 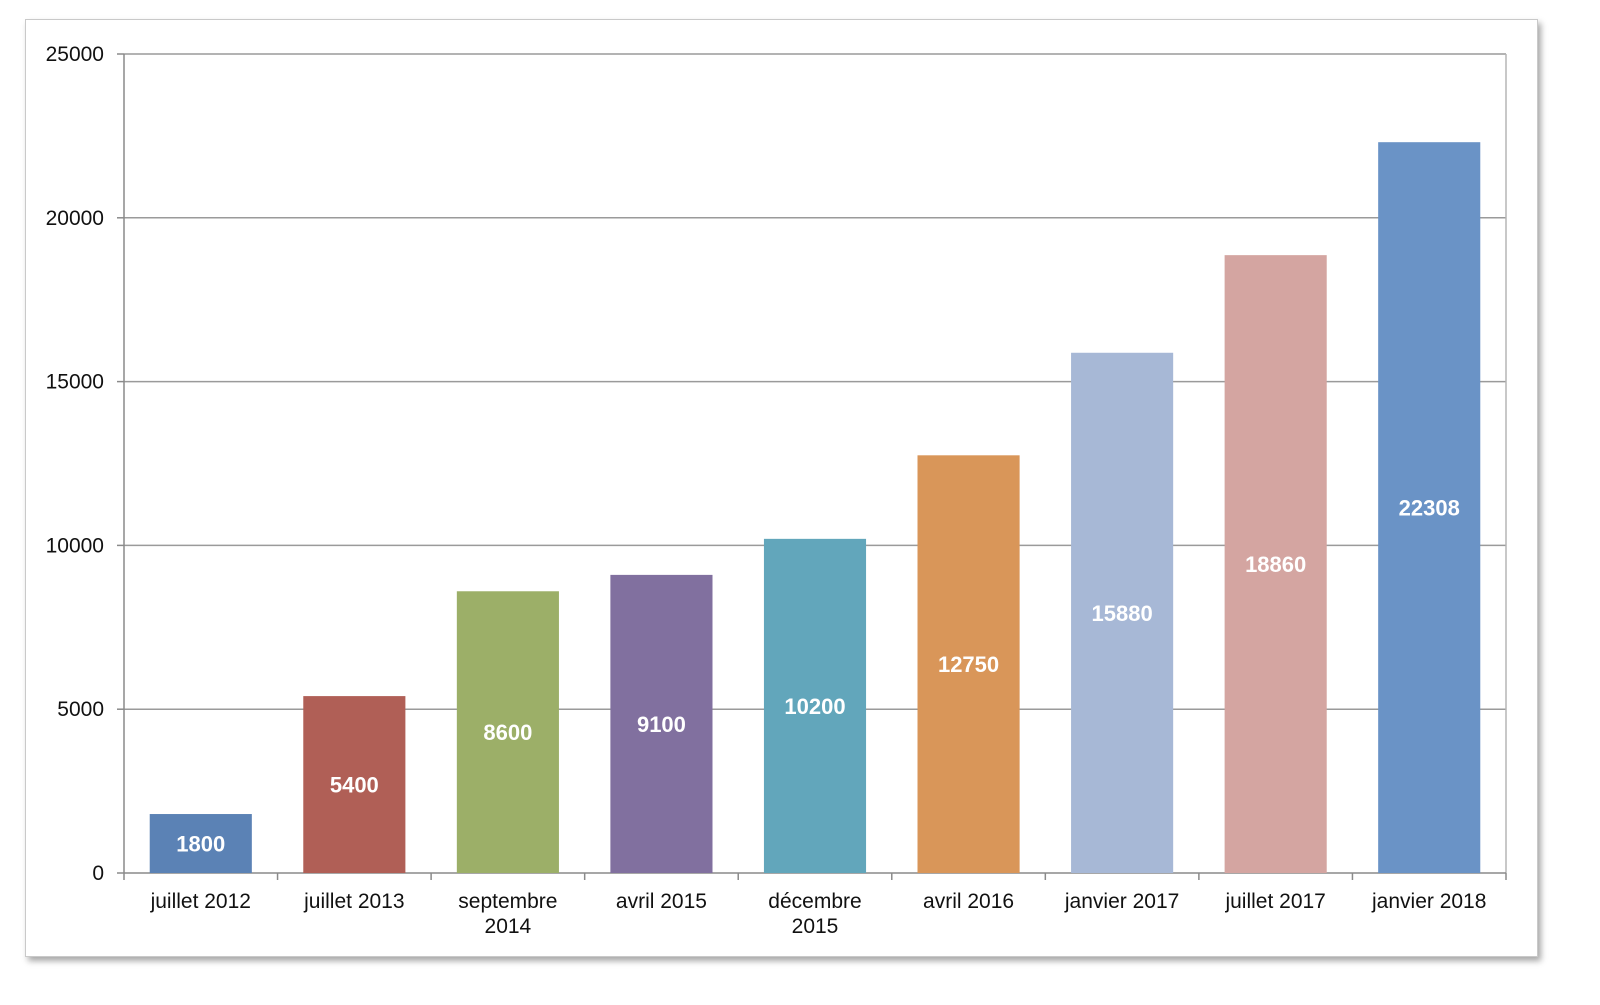 I want to click on x-tick-label-line: avril 2016, so click(x=968, y=901).